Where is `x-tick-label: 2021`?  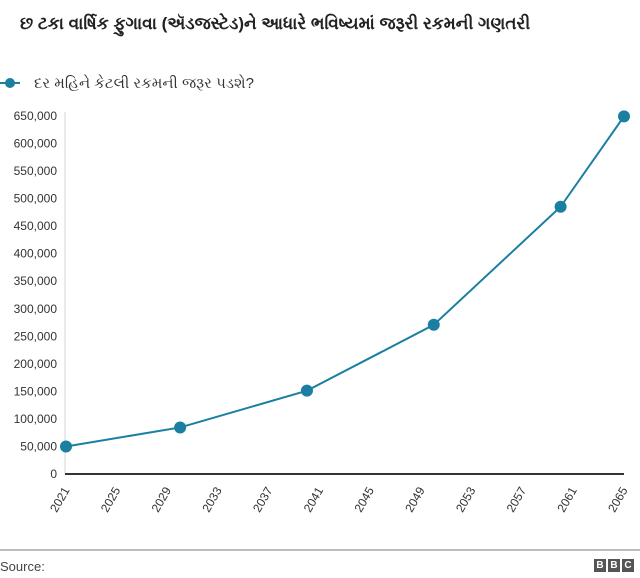 x-tick-label: 2021 is located at coordinates (60, 499).